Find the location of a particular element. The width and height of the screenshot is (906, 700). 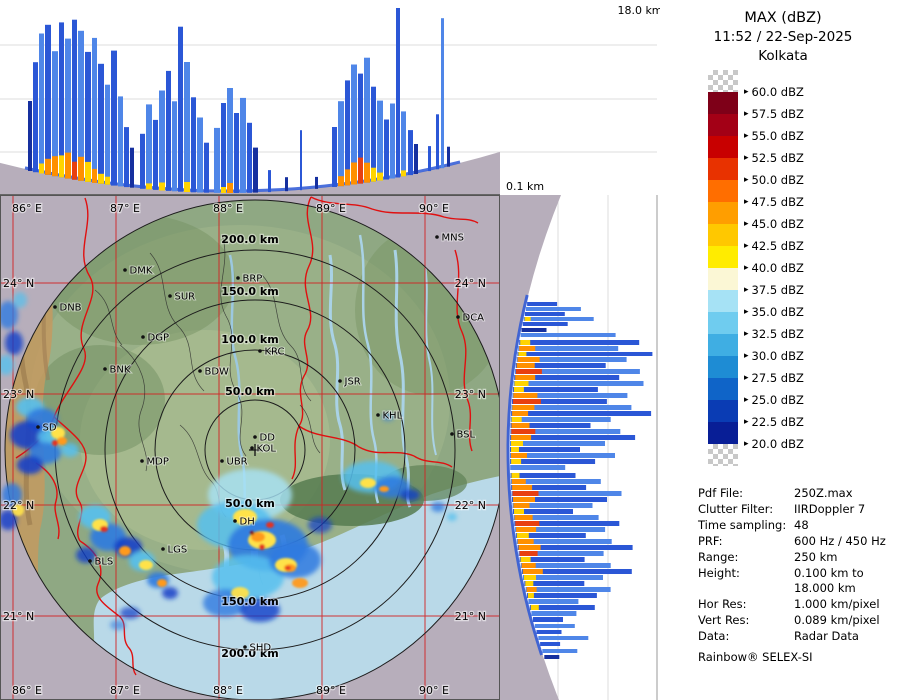

legend-label: ▸ 25.0 dBZ is located at coordinates (774, 399).